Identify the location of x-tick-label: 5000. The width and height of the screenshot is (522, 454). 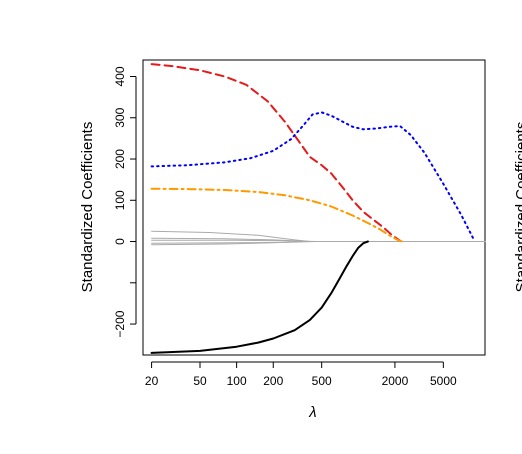
(443, 381).